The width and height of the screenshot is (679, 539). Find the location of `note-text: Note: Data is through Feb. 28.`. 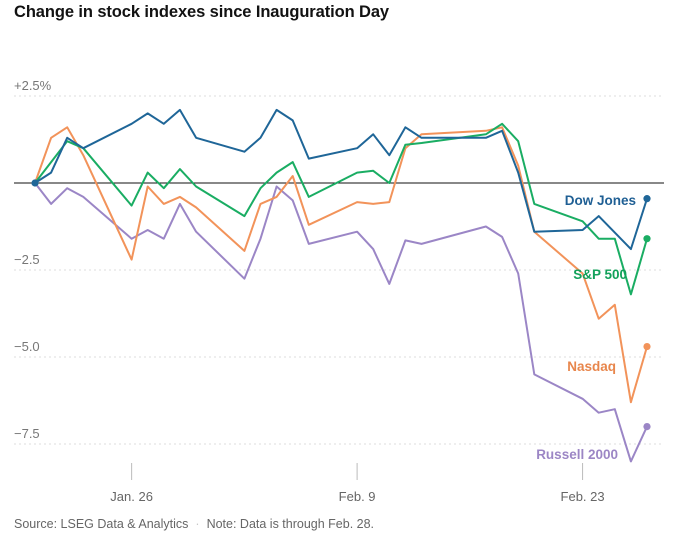

note-text: Note: Data is through Feb. 28. is located at coordinates (290, 524).